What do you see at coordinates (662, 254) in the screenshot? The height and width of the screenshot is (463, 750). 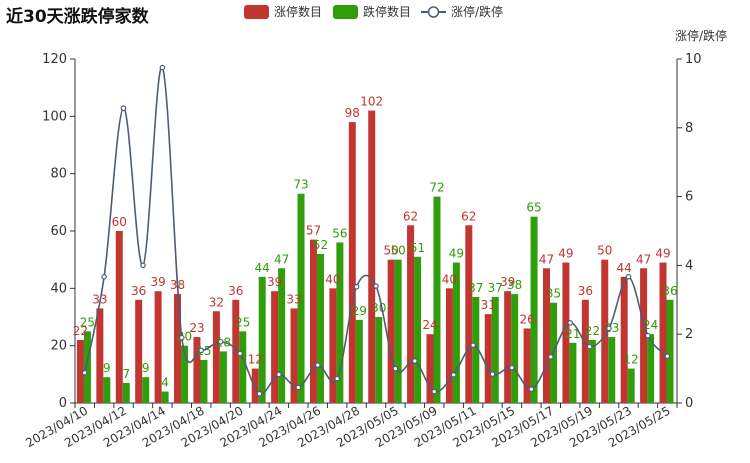 I see `bar-label-limit-up: 49` at bounding box center [662, 254].